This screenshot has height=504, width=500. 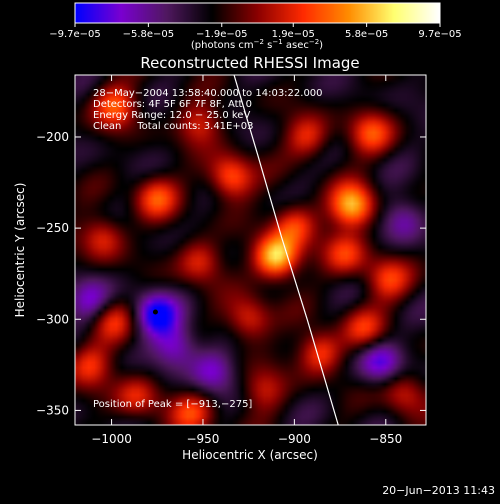 I want to click on colorbar-units: (photons cm−2 s−1 asec−2), so click(x=257, y=44).